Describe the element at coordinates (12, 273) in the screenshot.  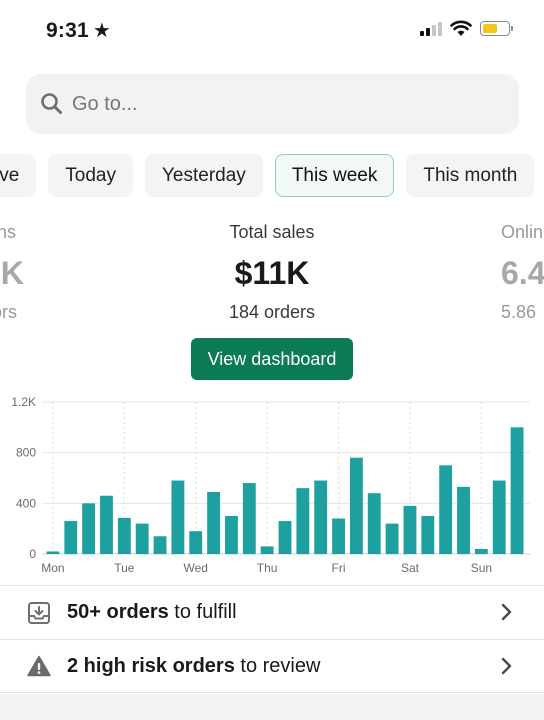
I see `metric-value: .1K` at that location.